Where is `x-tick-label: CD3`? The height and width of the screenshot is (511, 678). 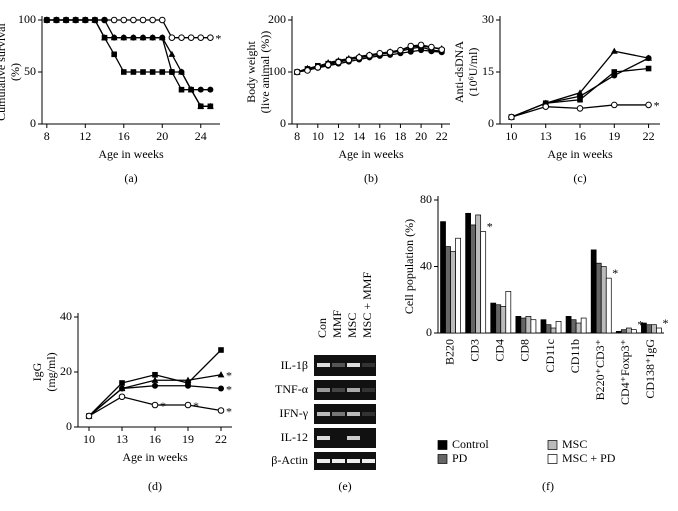
x-tick-label: CD3 is located at coordinates (474, 350).